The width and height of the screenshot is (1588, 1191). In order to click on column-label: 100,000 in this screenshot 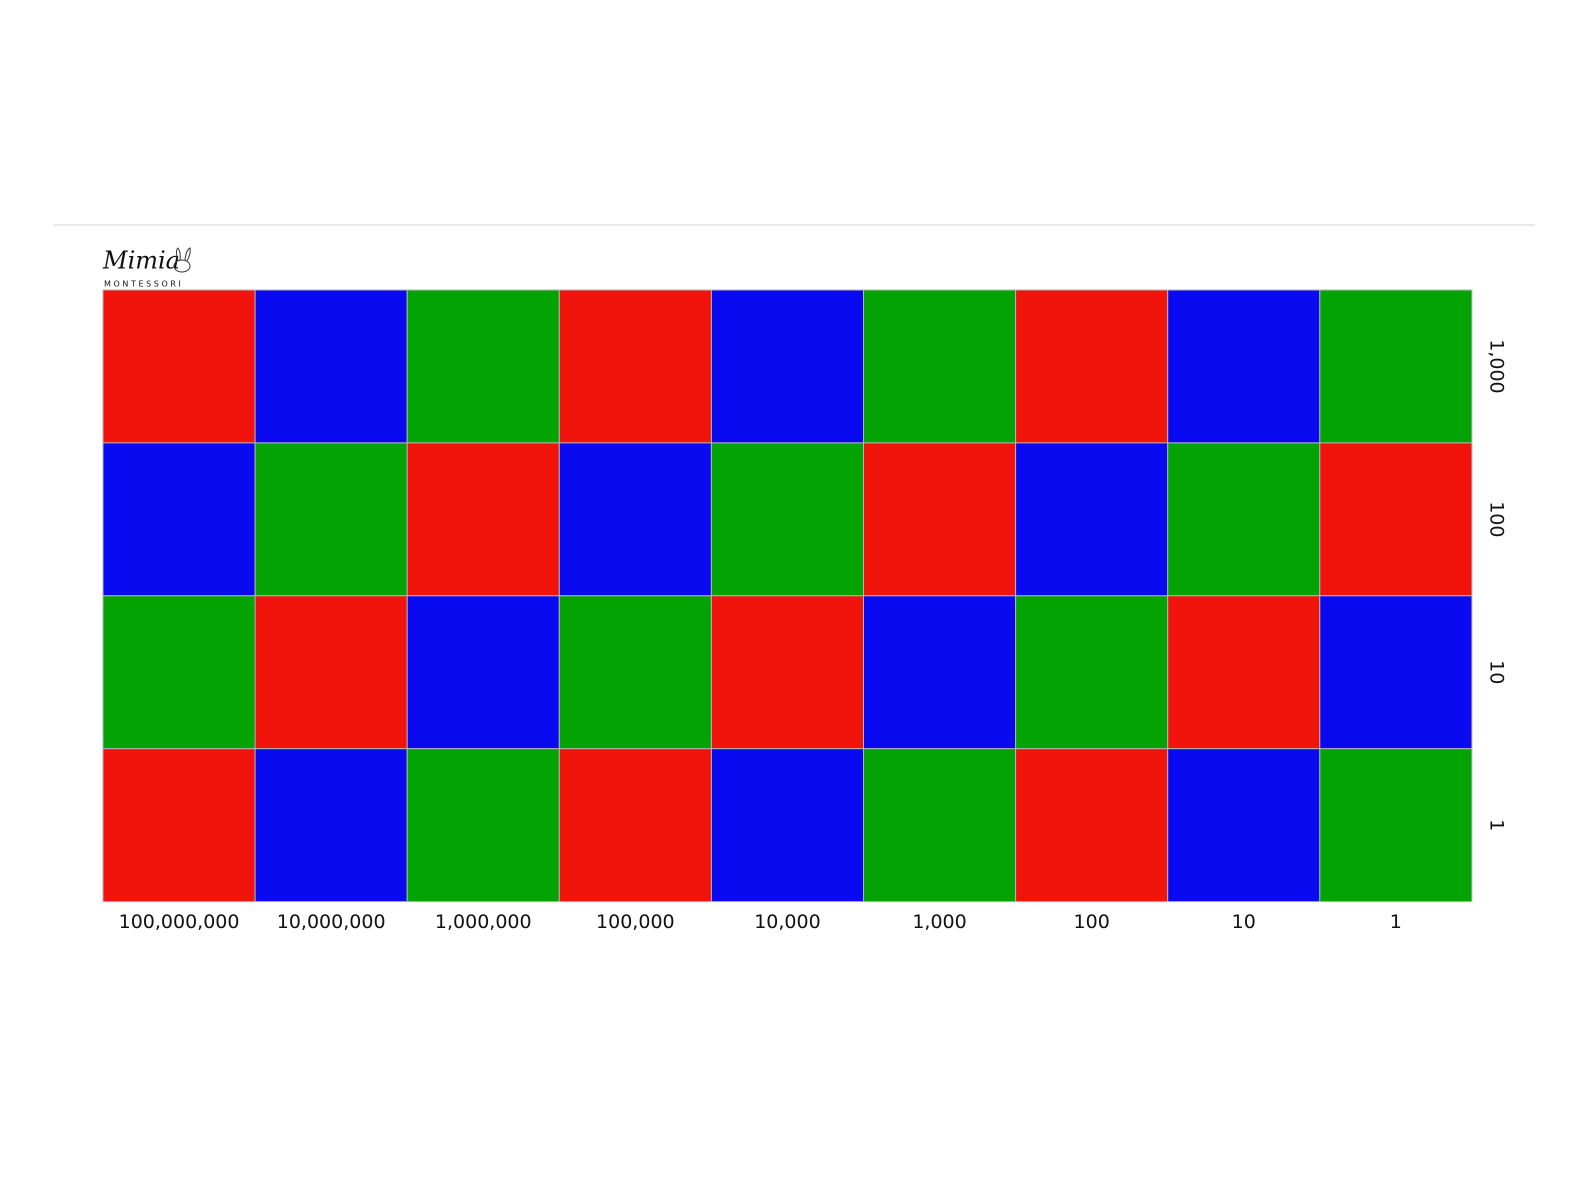, I will do `click(635, 922)`.